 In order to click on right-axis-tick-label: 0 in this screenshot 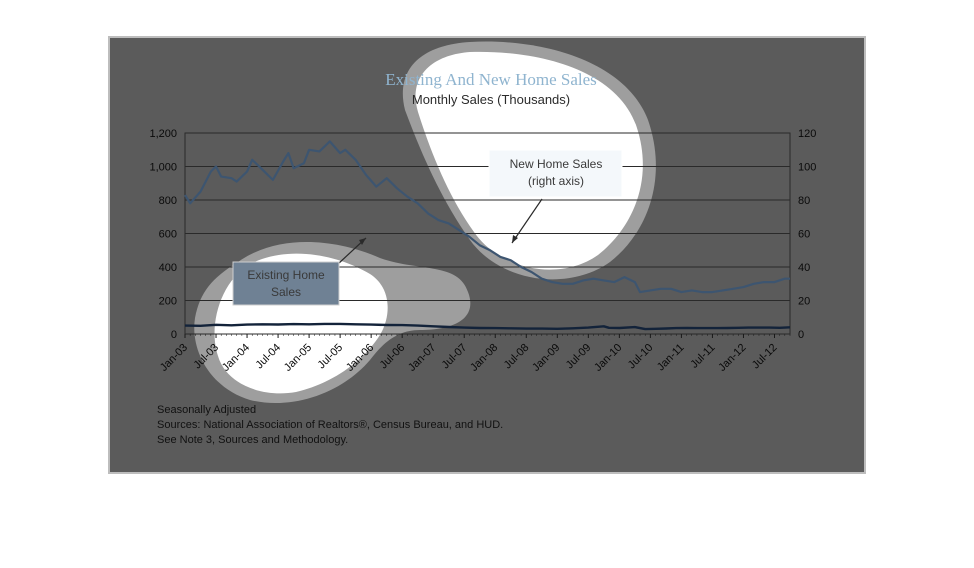, I will do `click(801, 335)`.